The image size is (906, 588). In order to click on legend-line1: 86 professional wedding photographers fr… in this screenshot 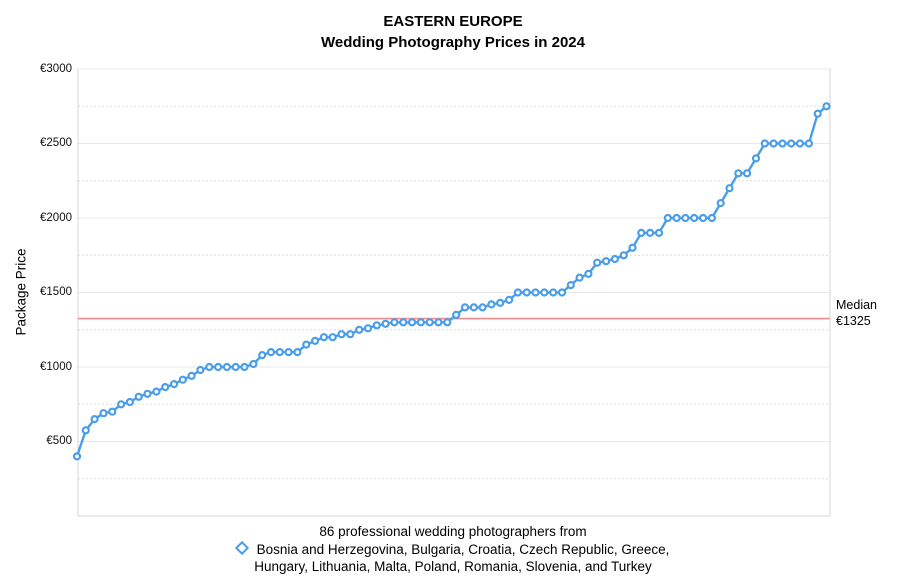, I will do `click(453, 531)`.